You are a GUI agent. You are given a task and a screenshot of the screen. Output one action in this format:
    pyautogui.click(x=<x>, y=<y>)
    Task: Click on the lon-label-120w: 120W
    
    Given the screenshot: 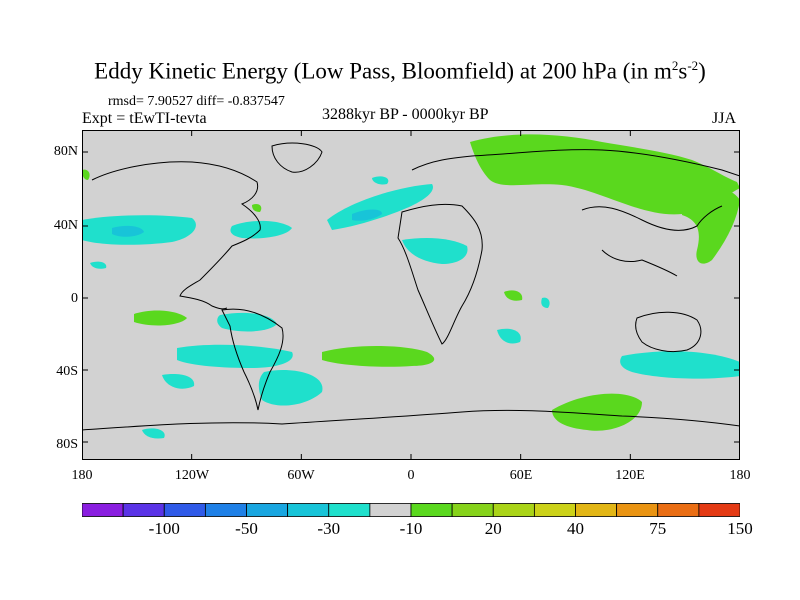 What is the action you would take?
    pyautogui.click(x=192, y=475)
    